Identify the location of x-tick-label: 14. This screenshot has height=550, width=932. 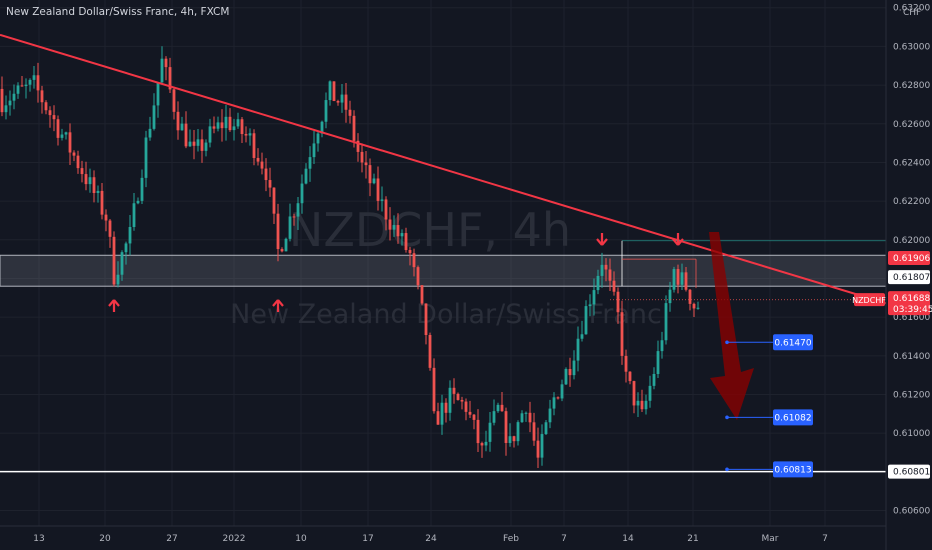
(628, 539).